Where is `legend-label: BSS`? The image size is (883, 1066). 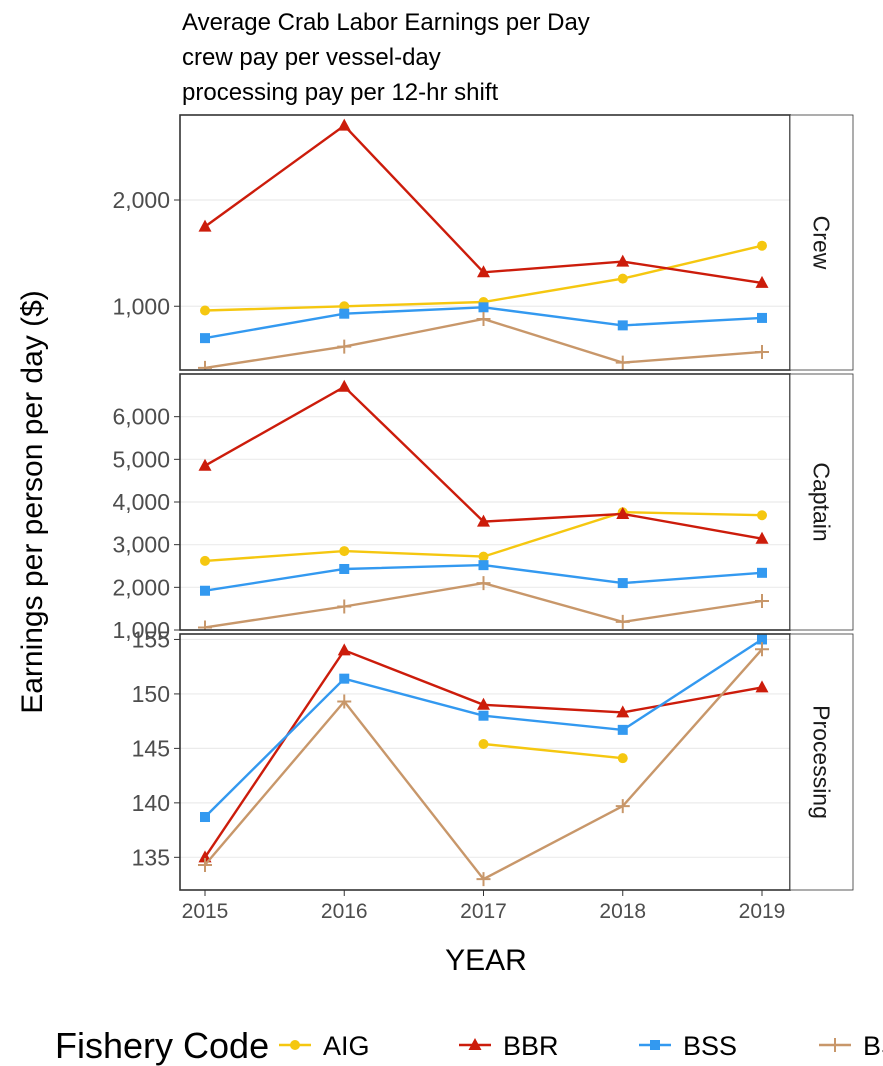
legend-label: BSS is located at coordinates (710, 1046).